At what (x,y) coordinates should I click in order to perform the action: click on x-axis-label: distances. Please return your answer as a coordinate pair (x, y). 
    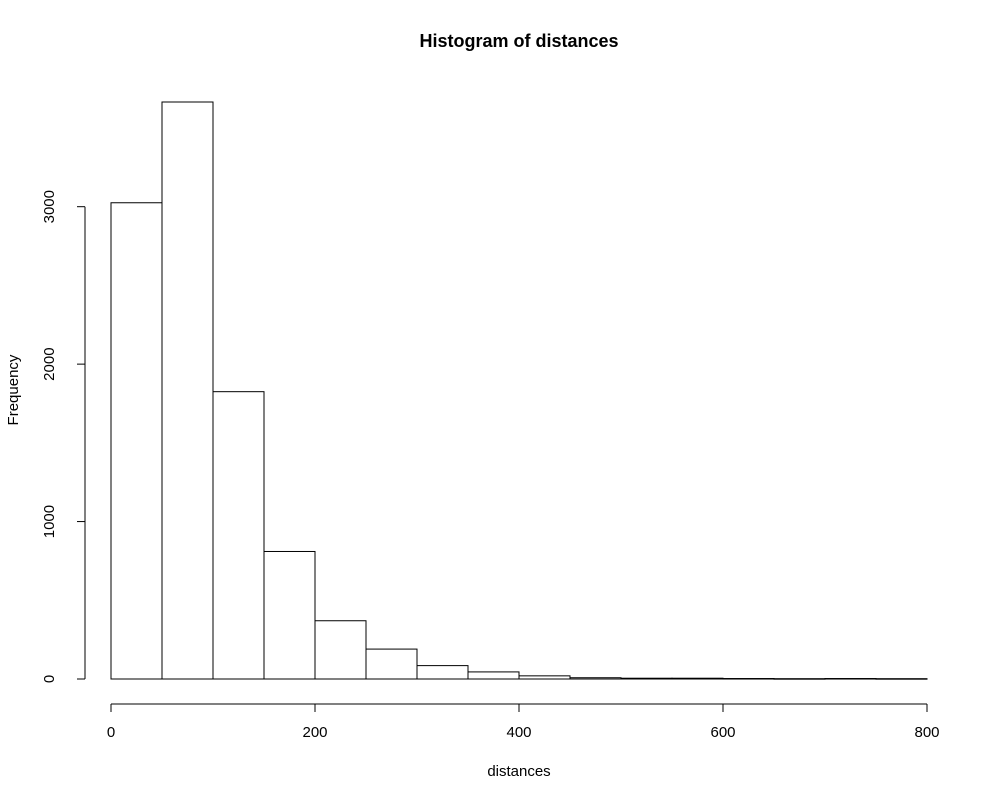
    Looking at the image, I should click on (518, 771).